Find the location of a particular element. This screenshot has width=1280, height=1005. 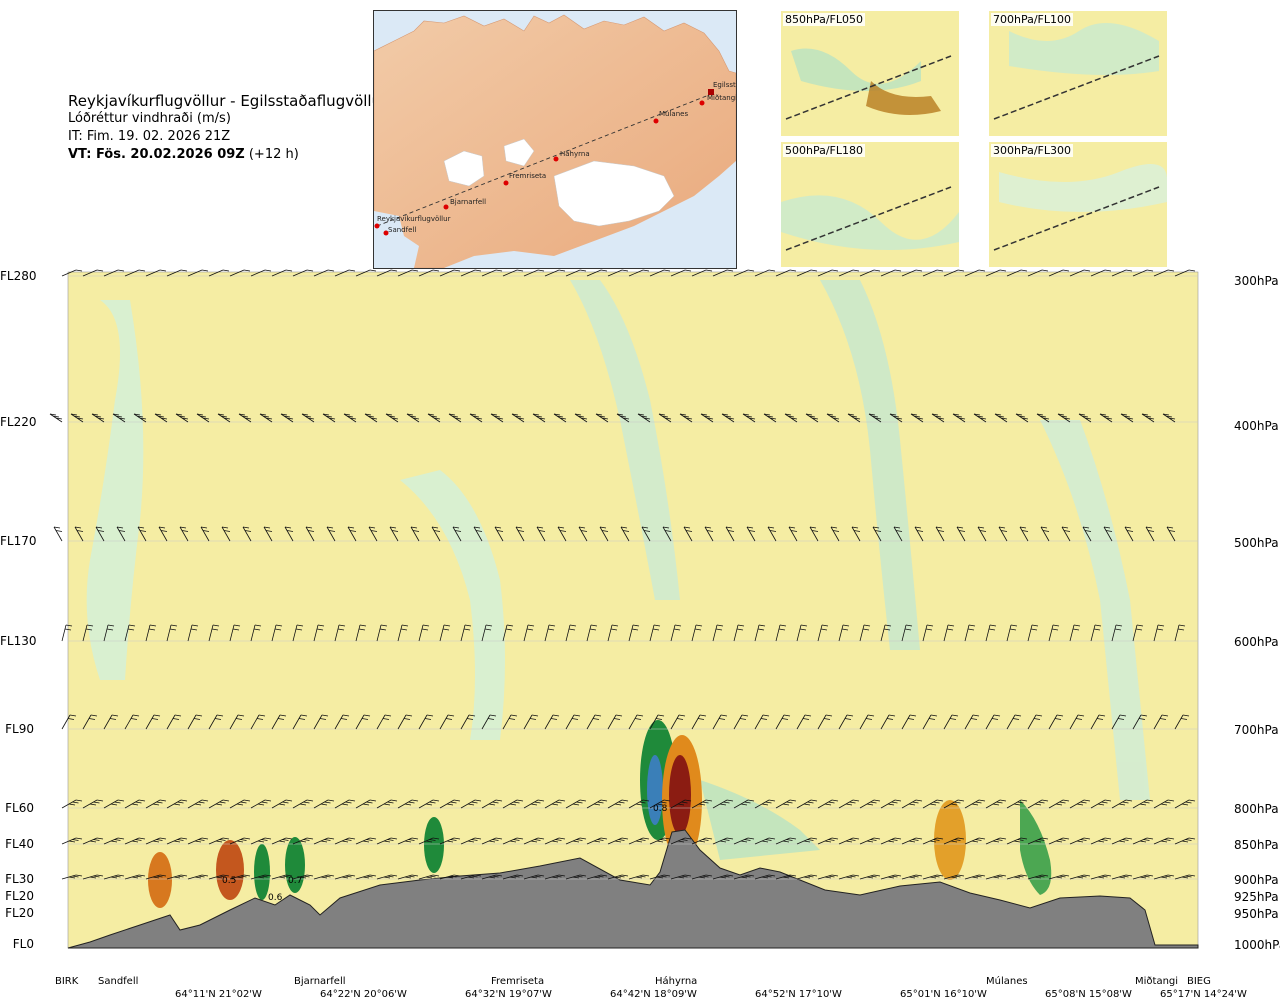

waypoint-label-1: Sandfell is located at coordinates (118, 981).